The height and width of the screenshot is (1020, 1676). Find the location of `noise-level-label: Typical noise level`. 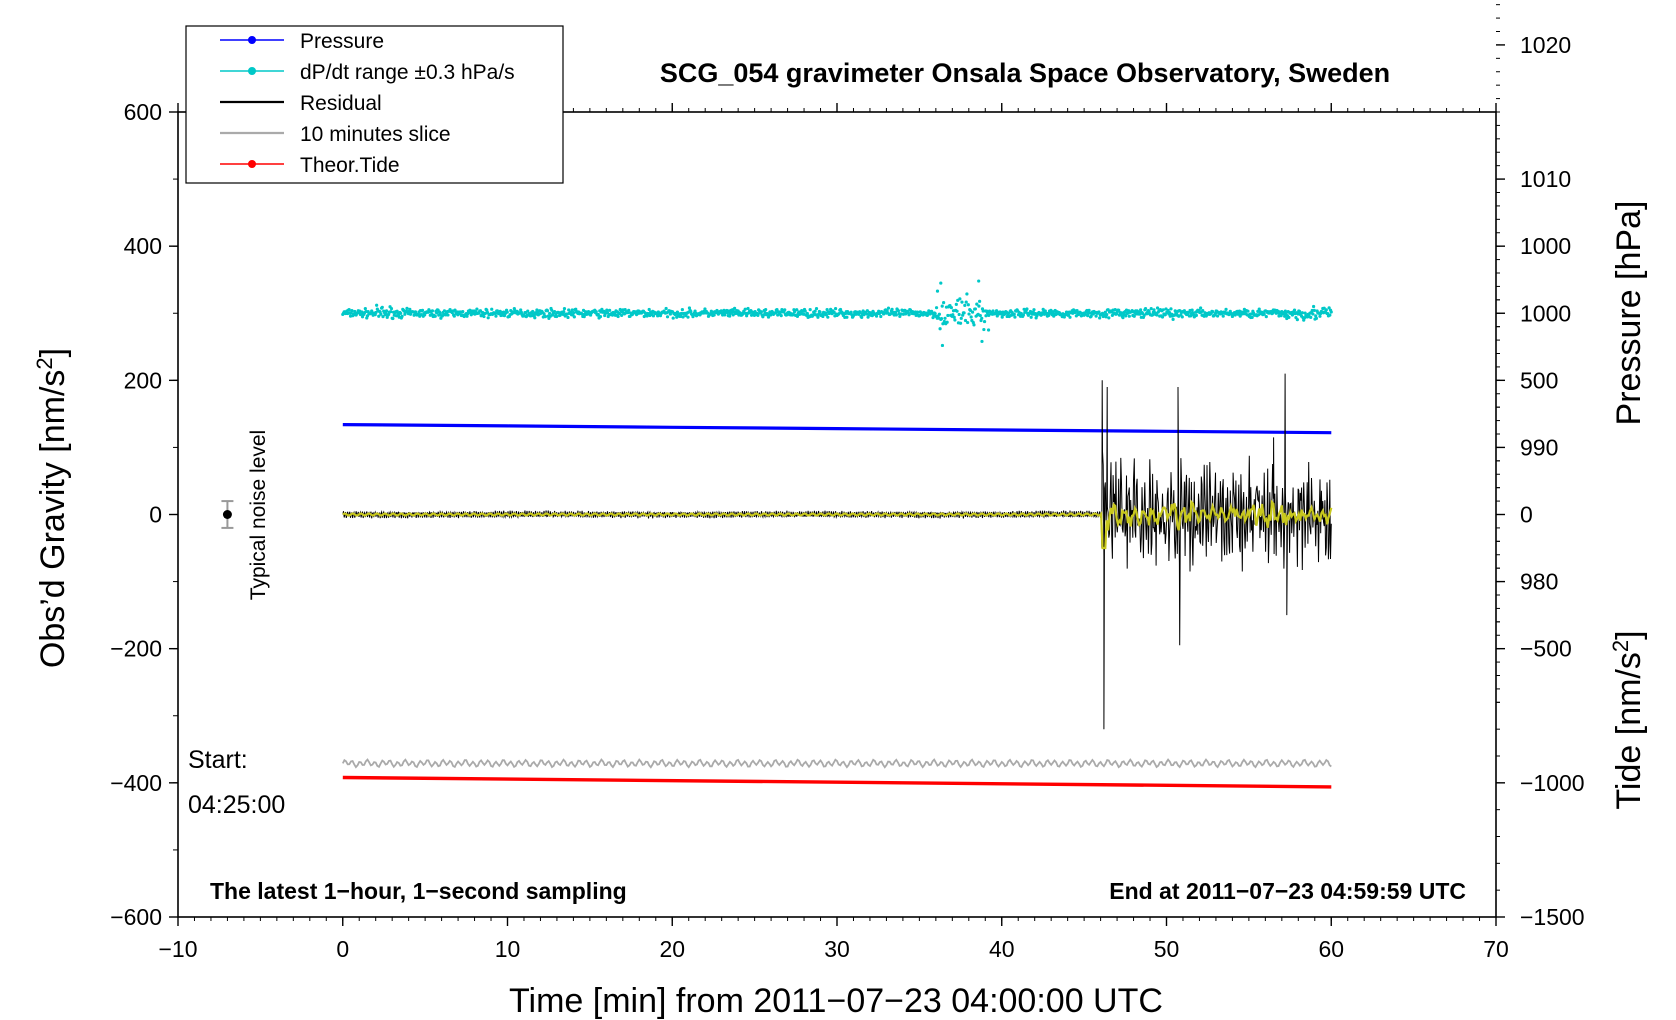

noise-level-label: Typical noise level is located at coordinates (258, 515).